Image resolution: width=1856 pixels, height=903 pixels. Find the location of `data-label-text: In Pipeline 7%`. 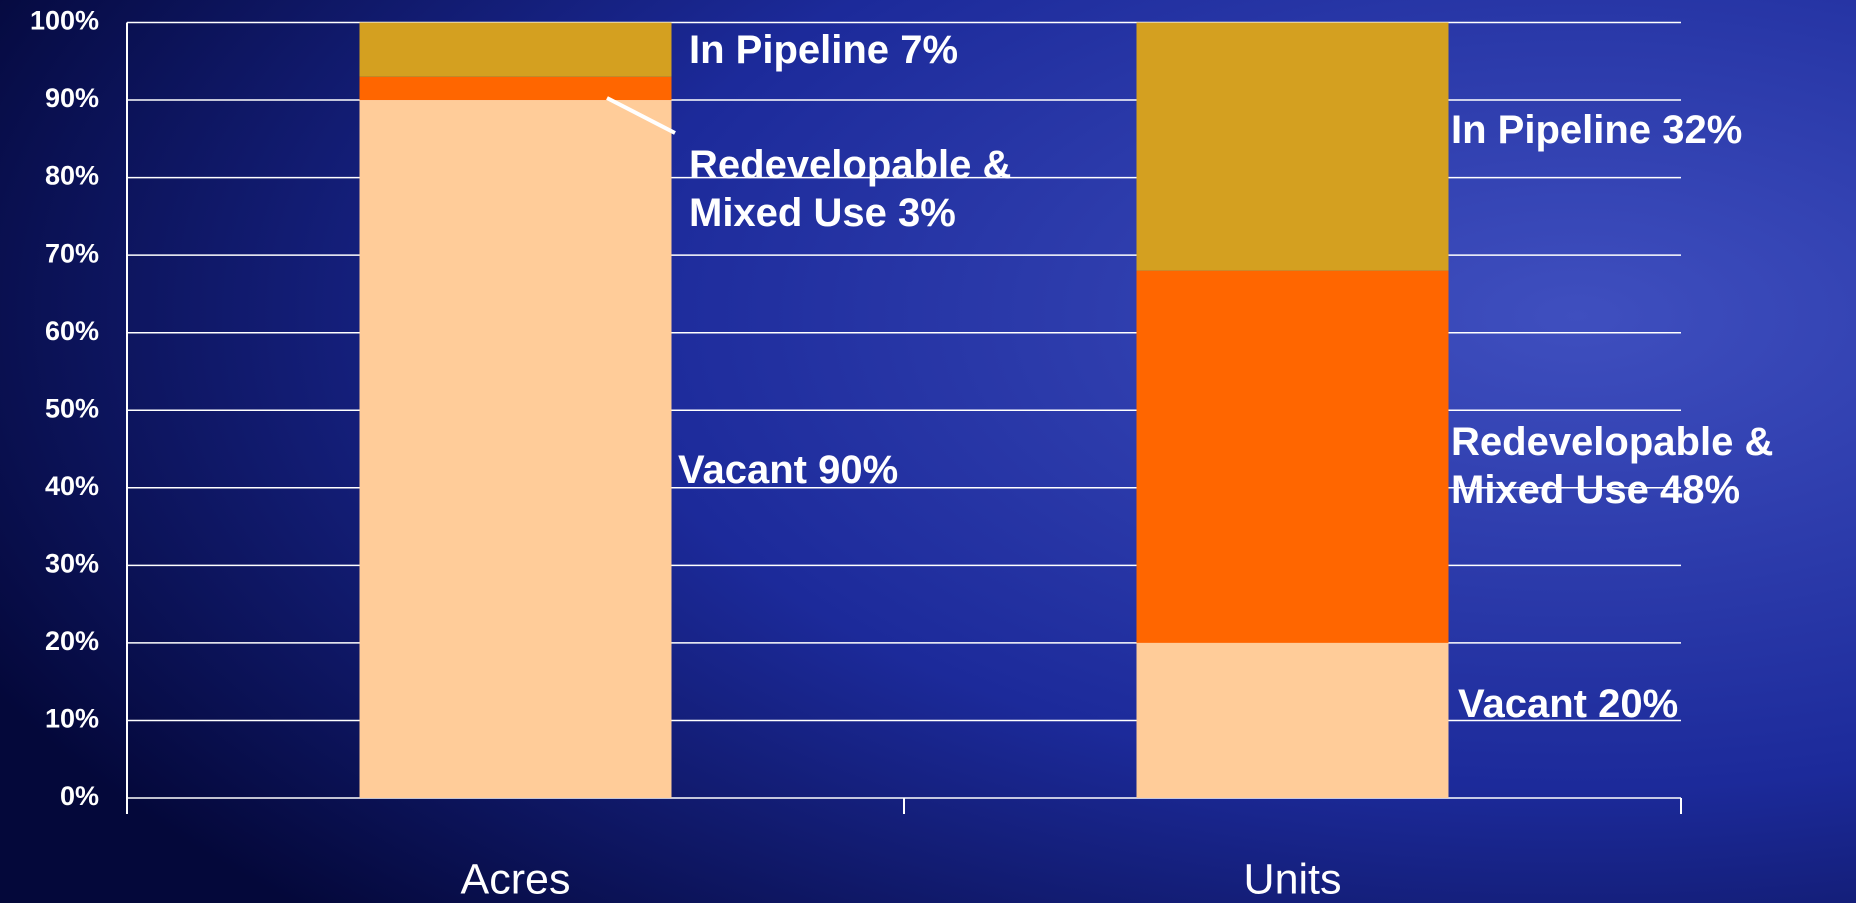

data-label-text: In Pipeline 7% is located at coordinates (939, 55).